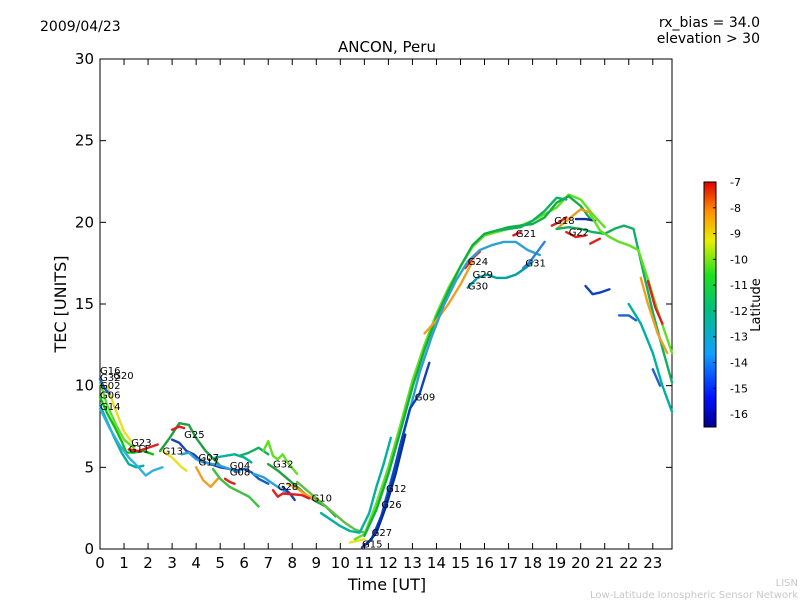 This screenshot has width=800, height=600. I want to click on satellite-label-19: G27, so click(382, 533).